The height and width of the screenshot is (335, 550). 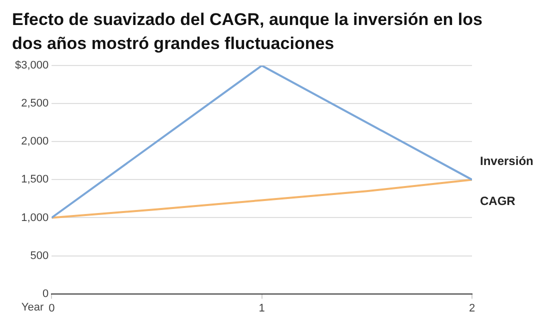 I want to click on chart-title: Efecto de suavizado del CAGR, aunque la inversión en los dos años mostró grandes fluctuaciones, so click(x=247, y=32).